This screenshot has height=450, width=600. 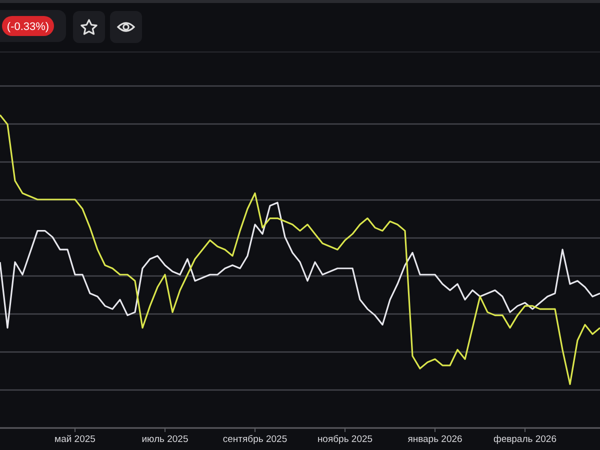 What do you see at coordinates (345, 439) in the screenshot?
I see `x-tick-label: ноябрь 2025` at bounding box center [345, 439].